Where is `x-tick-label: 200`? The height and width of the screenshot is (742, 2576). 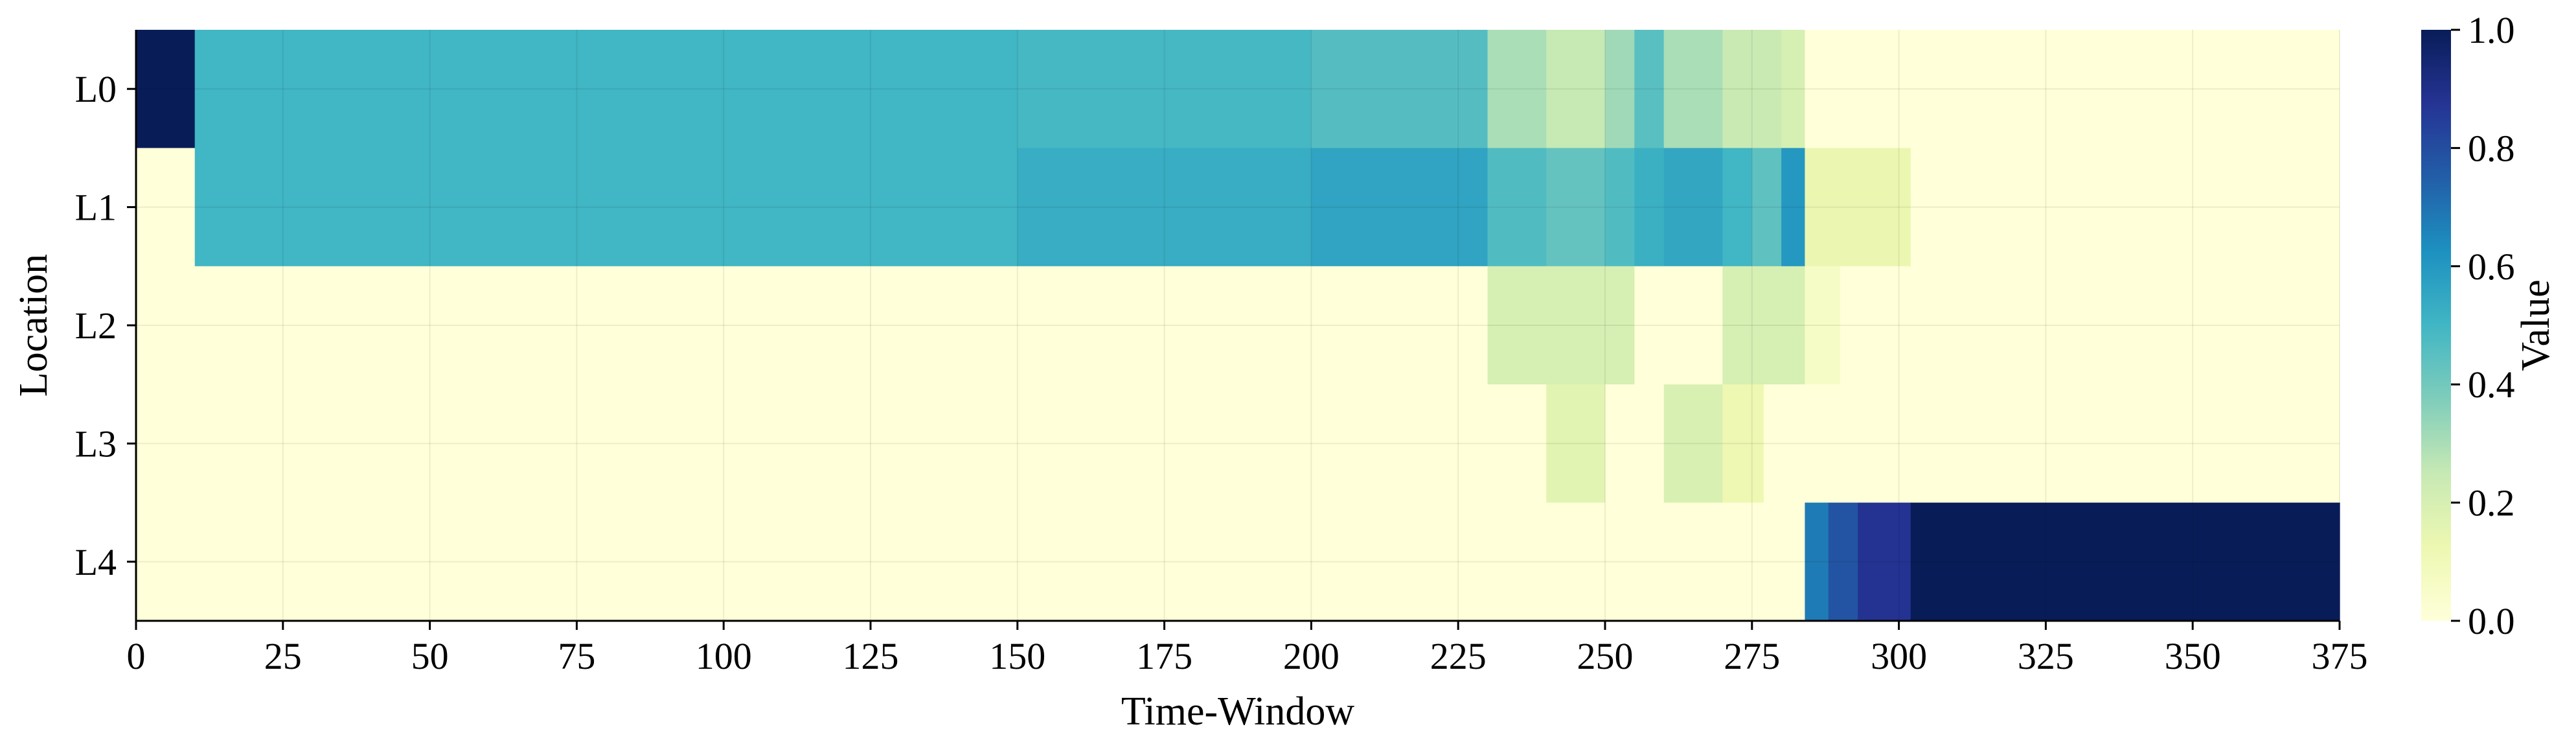
x-tick-label: 200 is located at coordinates (1311, 656).